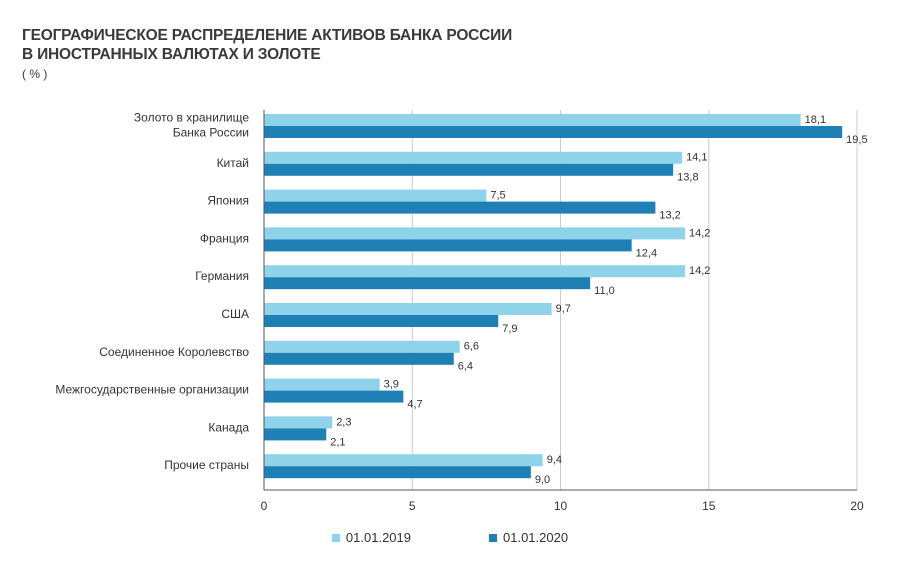 The image size is (900, 580). Describe the element at coordinates (699, 233) in the screenshot. I see `value-label-2019-3: 14,2` at that location.